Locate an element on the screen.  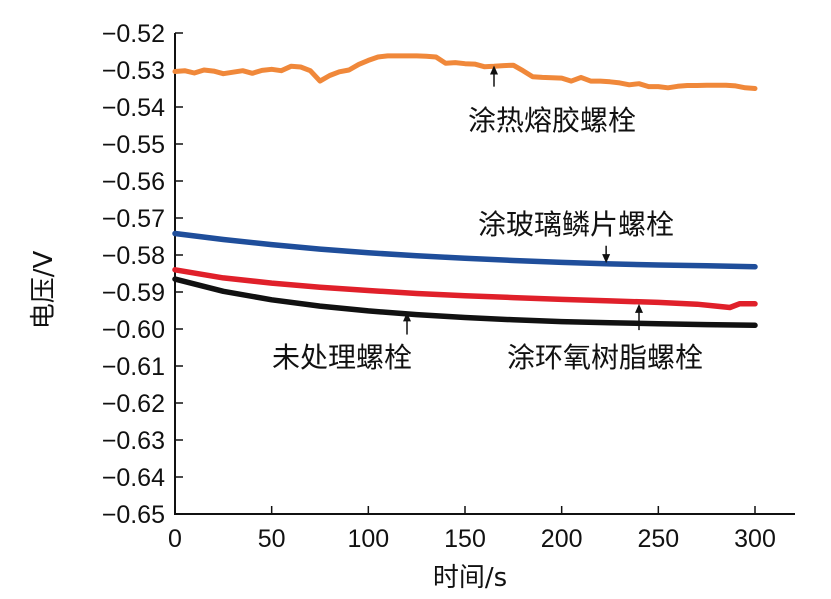
x-tick-label: 200 is located at coordinates (562, 539).